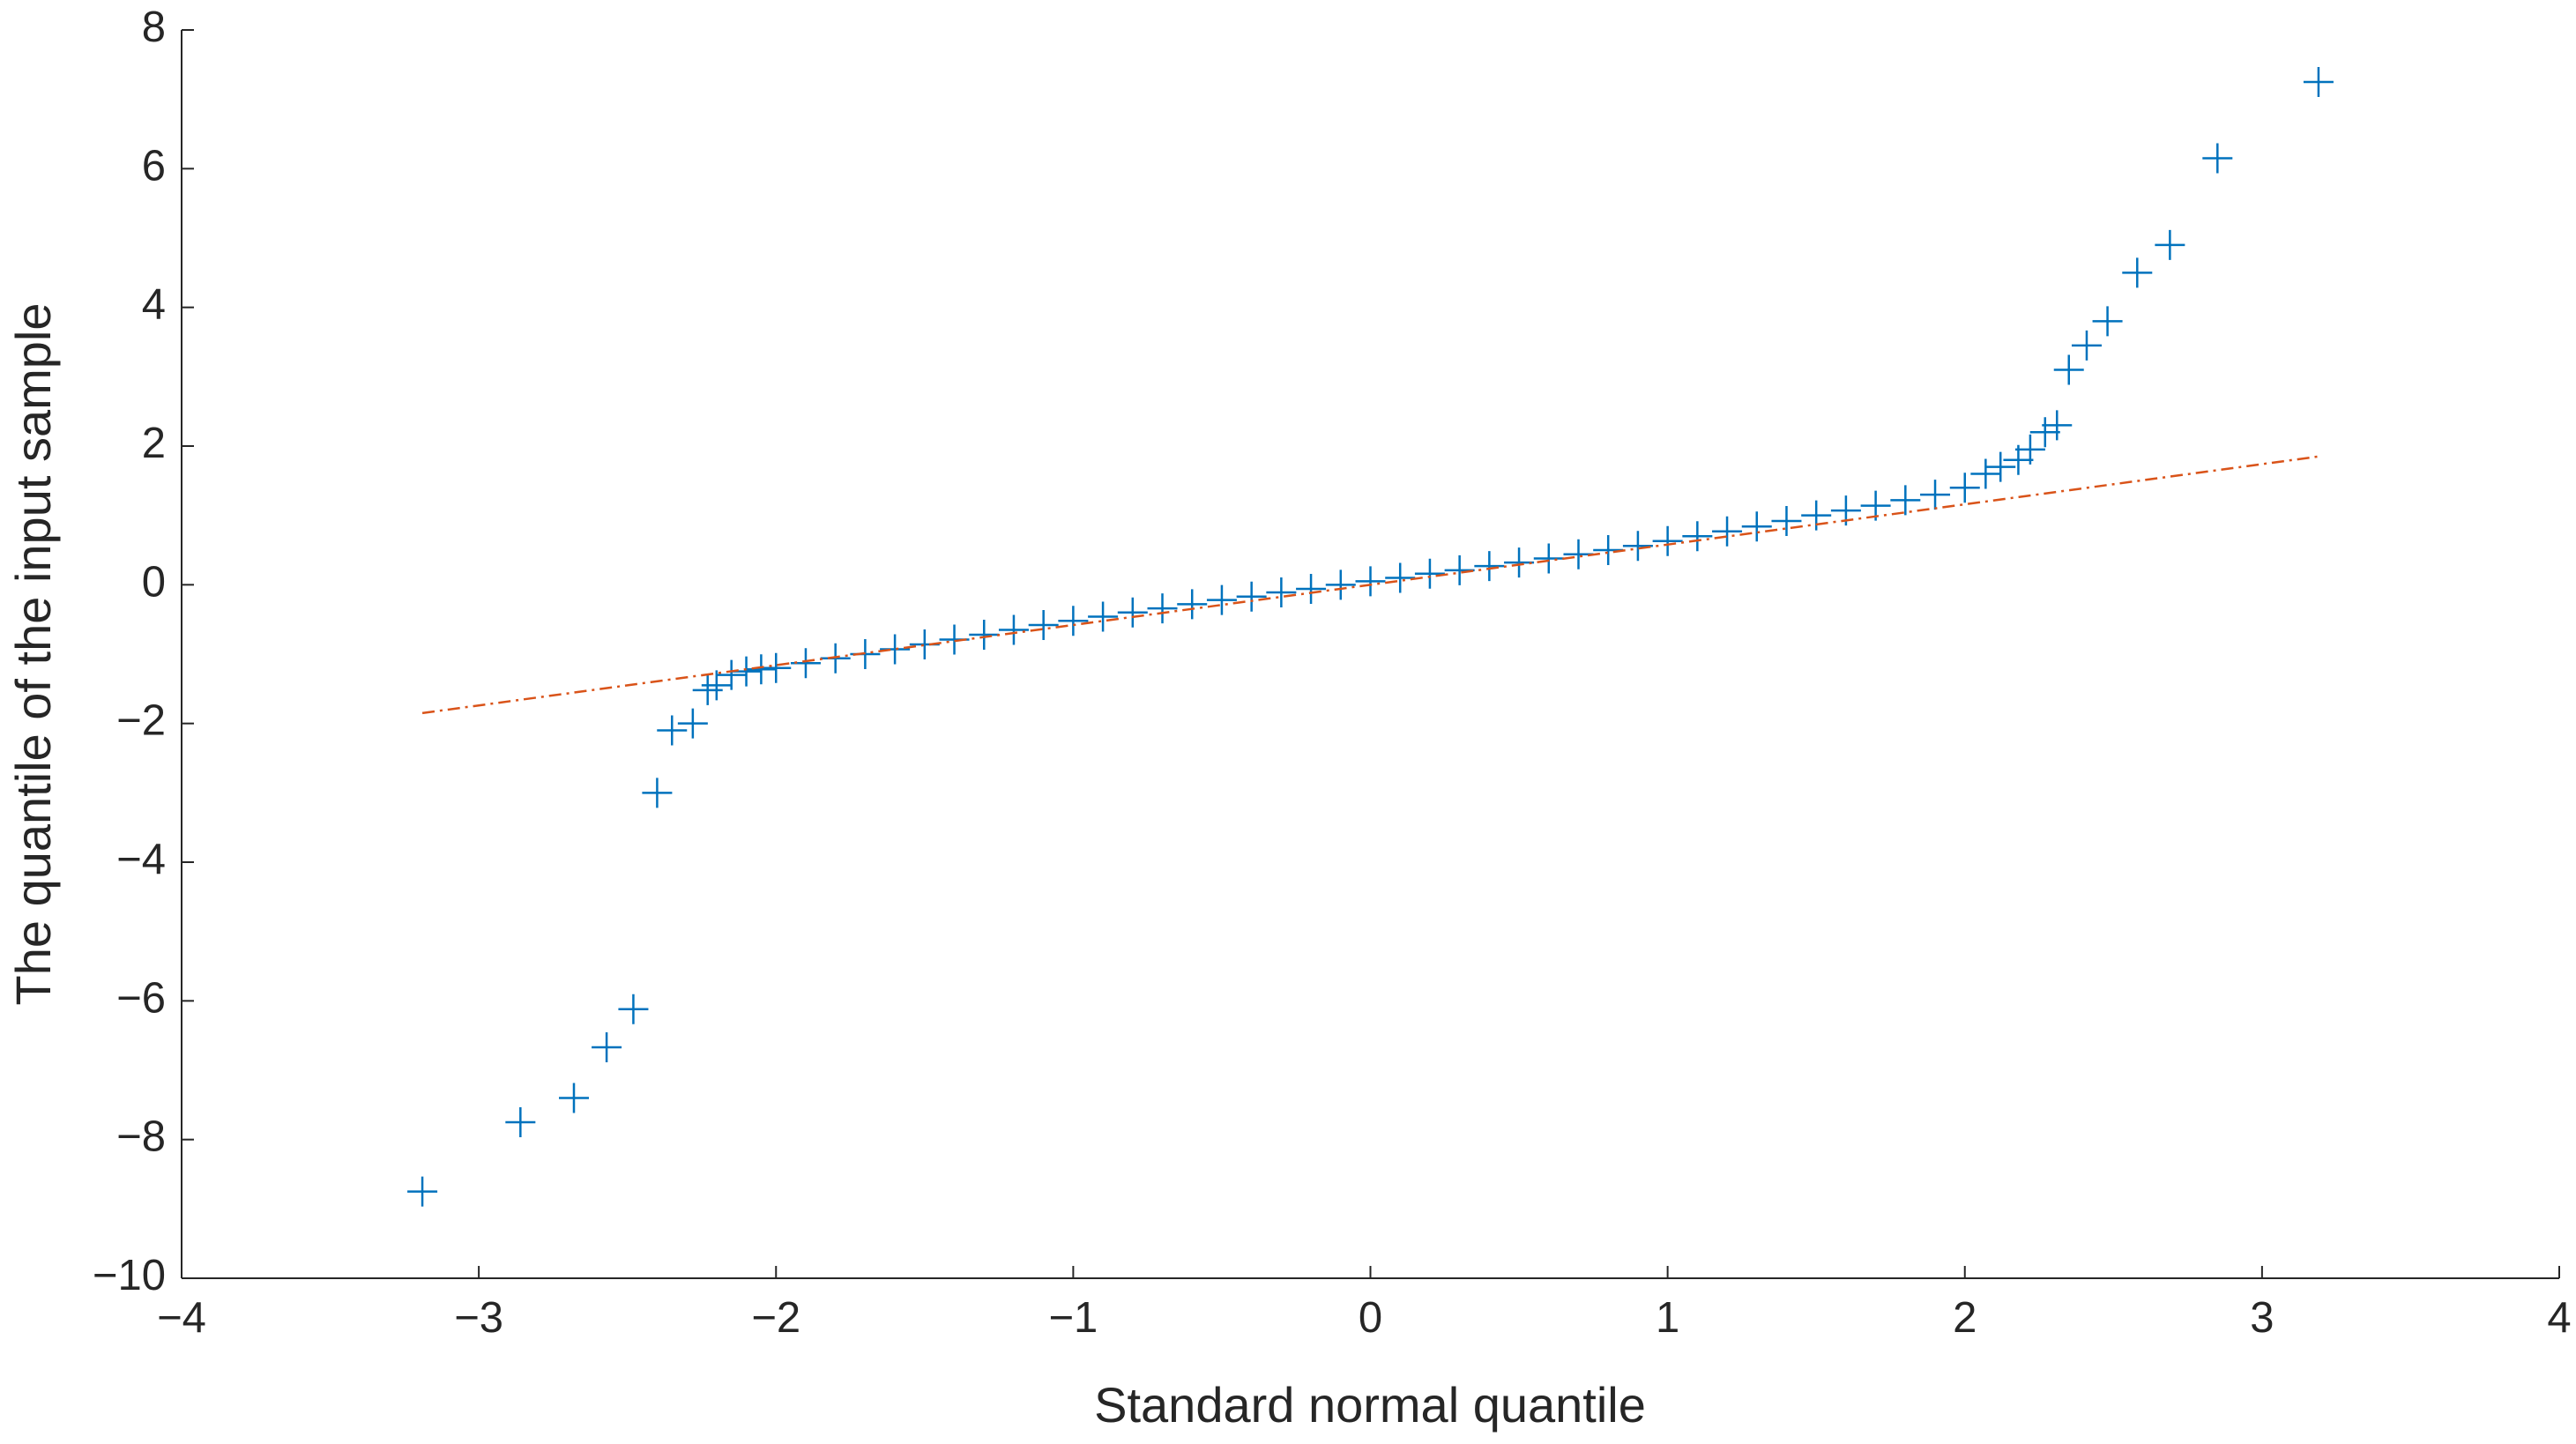 The height and width of the screenshot is (1444, 2576). What do you see at coordinates (1965, 1318) in the screenshot?
I see `x-tick-label: 2` at bounding box center [1965, 1318].